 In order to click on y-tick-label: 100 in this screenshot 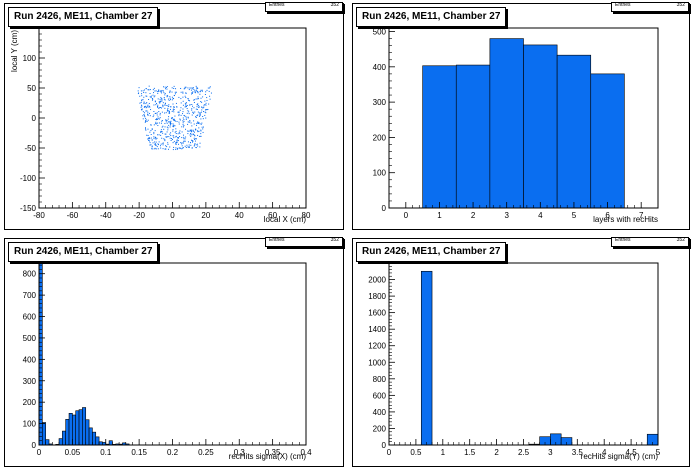, I will do `click(380, 173)`.